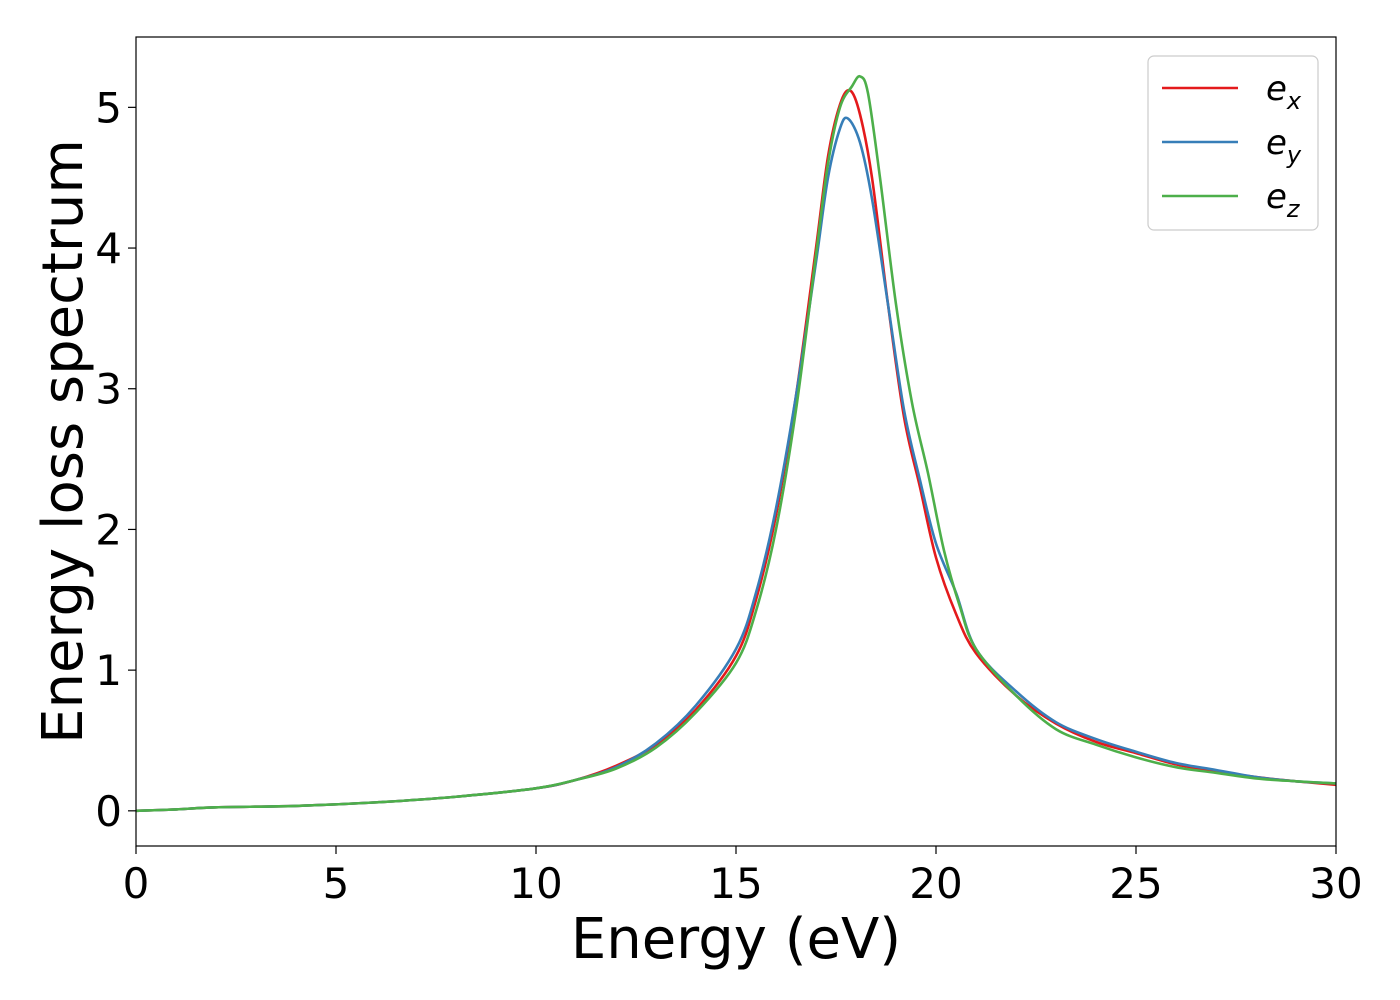  I want to click on x-axis: 0 5 10 15 20 25 30, so click(743, 877).